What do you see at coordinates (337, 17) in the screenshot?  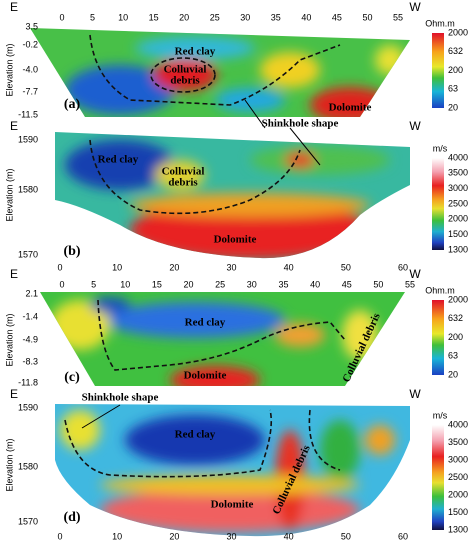 I see `x-tick-label: 45` at bounding box center [337, 17].